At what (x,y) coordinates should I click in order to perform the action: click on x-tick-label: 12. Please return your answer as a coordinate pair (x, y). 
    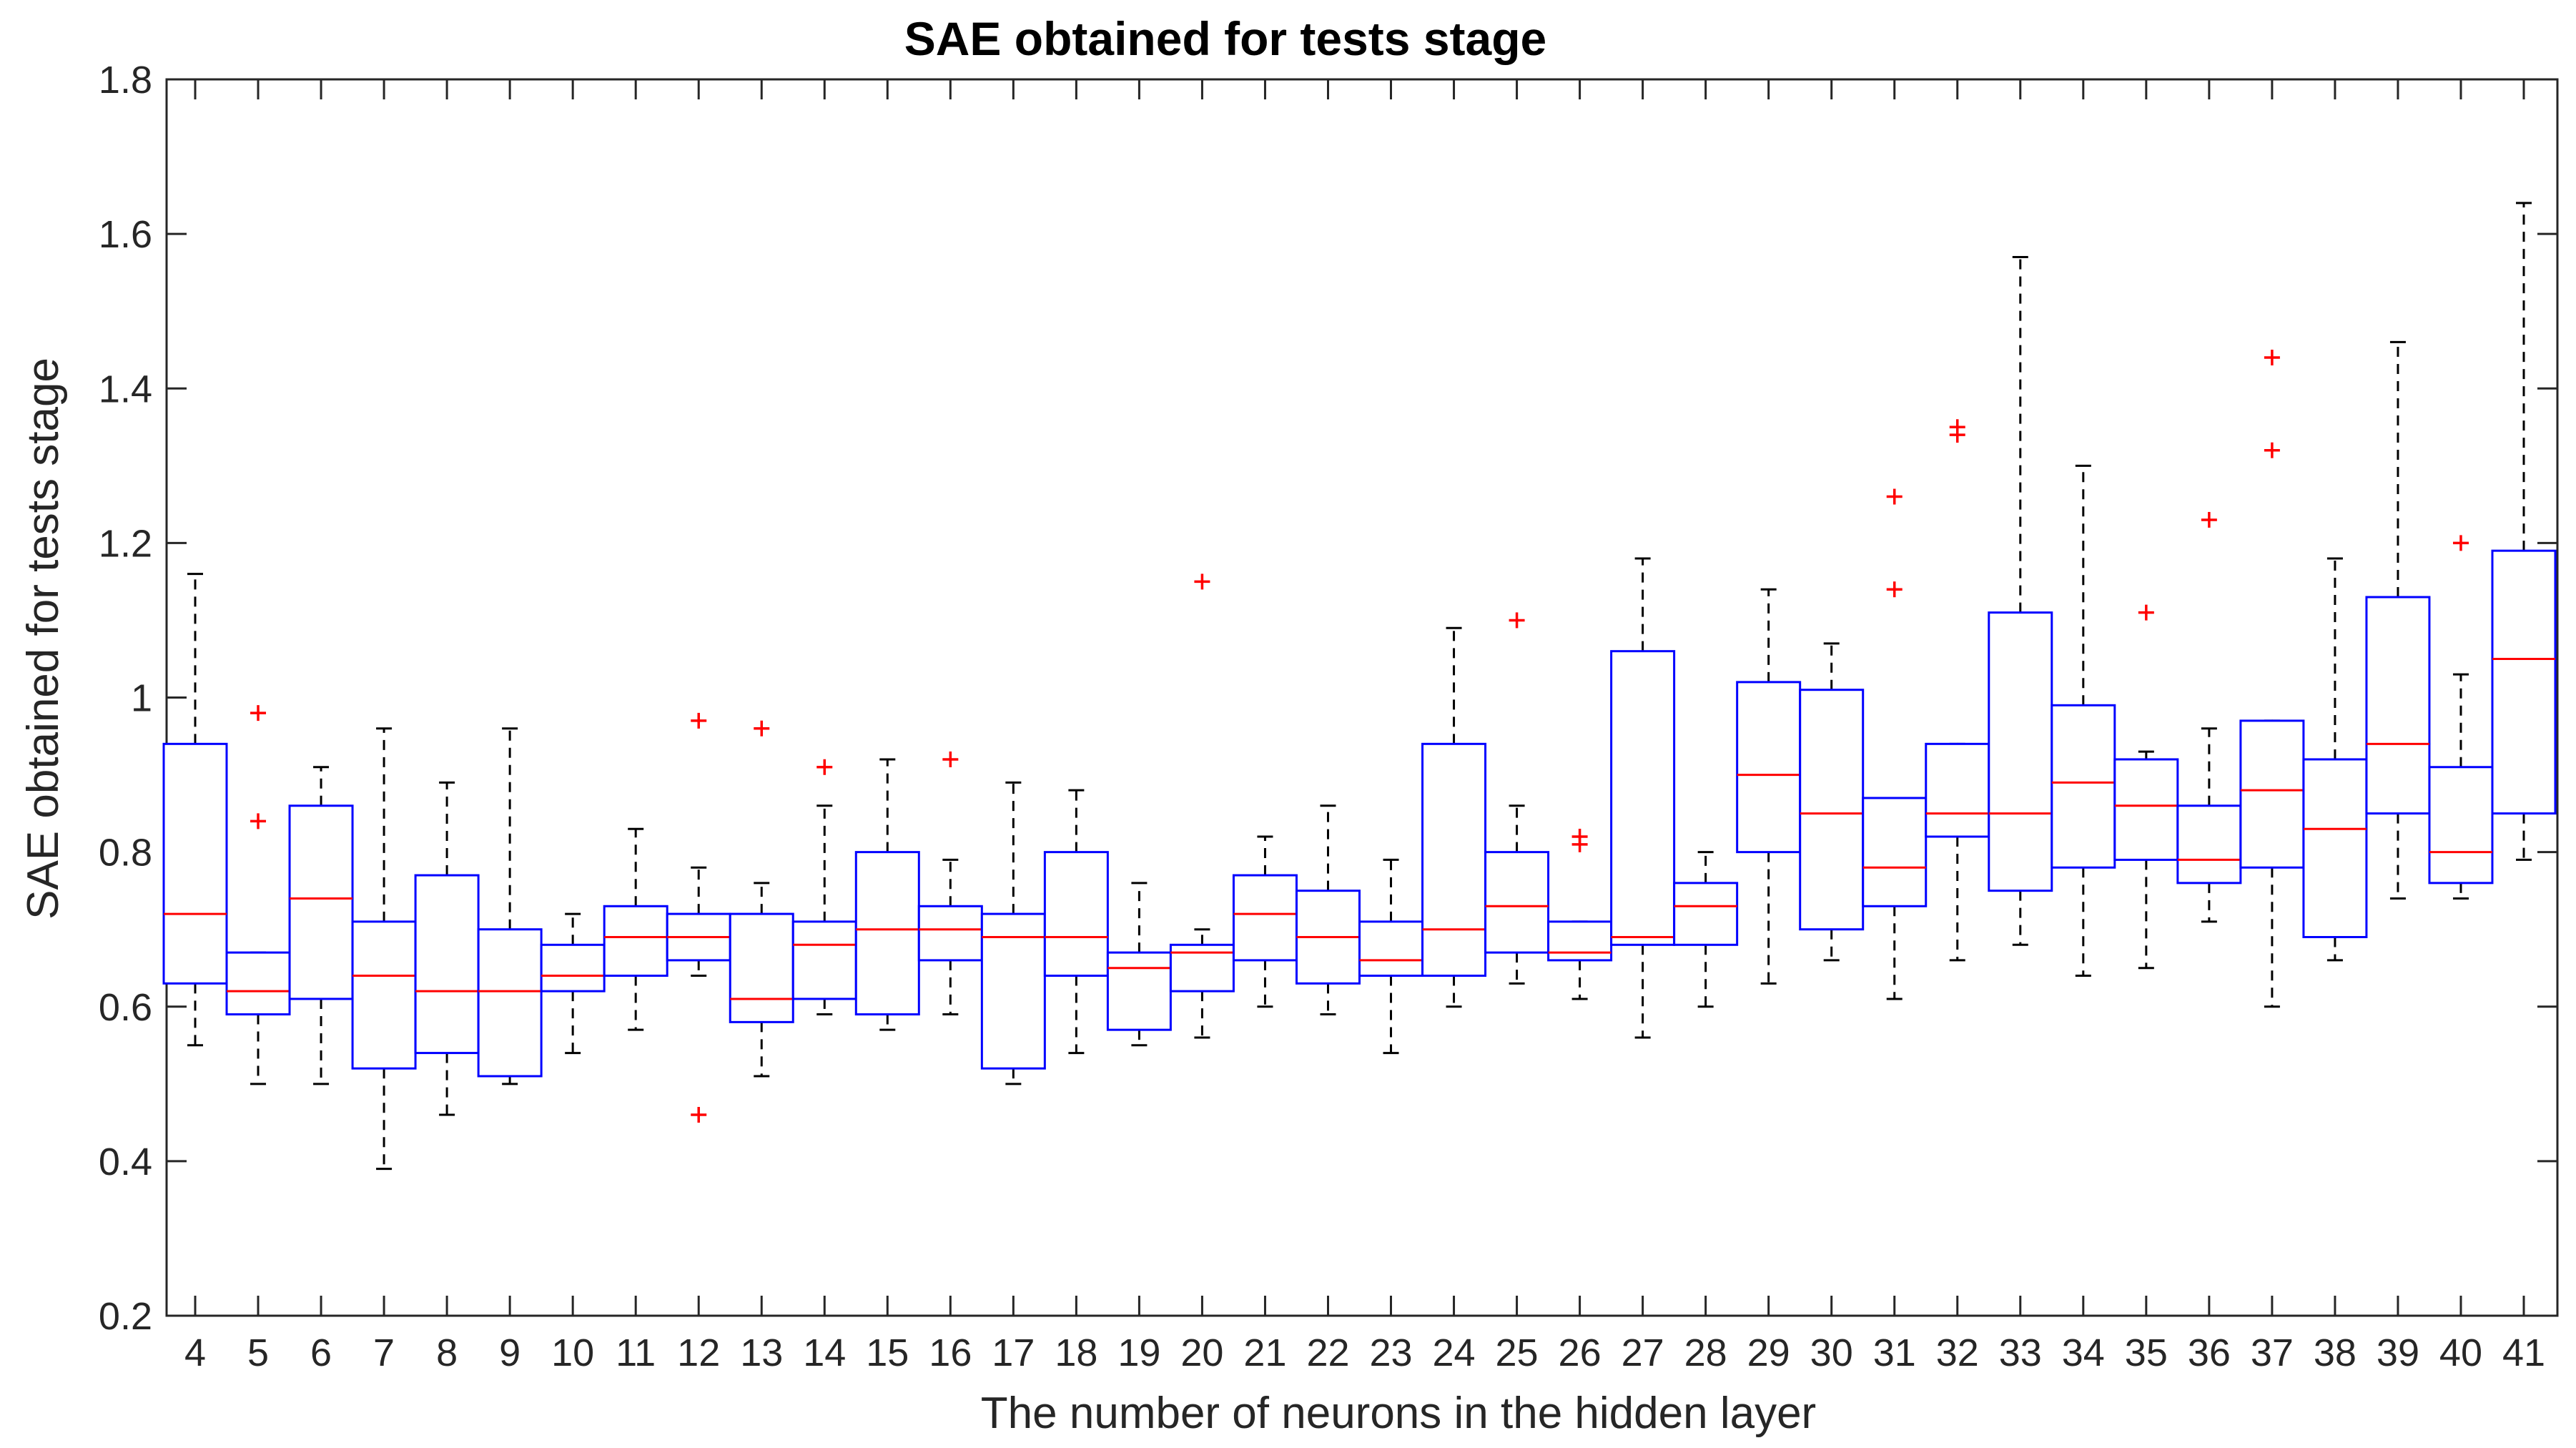
    Looking at the image, I should click on (698, 1353).